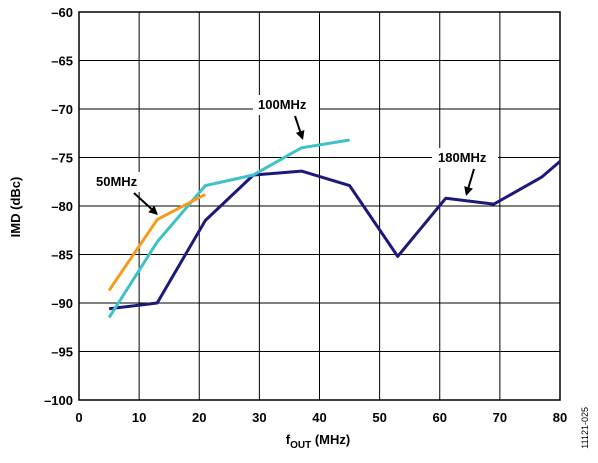 This screenshot has width=598, height=463. Describe the element at coordinates (15, 207) in the screenshot. I see `y-axis-title: IMD (dBc)` at that location.